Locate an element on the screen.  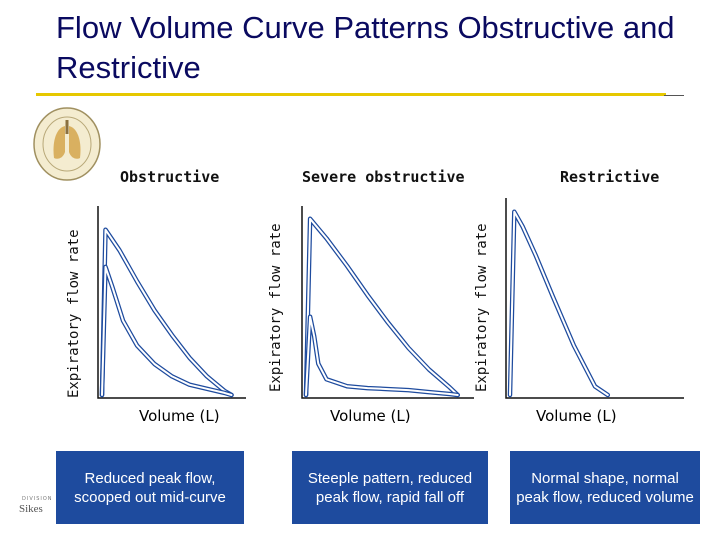
axes-obstructive is located at coordinates (171, 302).